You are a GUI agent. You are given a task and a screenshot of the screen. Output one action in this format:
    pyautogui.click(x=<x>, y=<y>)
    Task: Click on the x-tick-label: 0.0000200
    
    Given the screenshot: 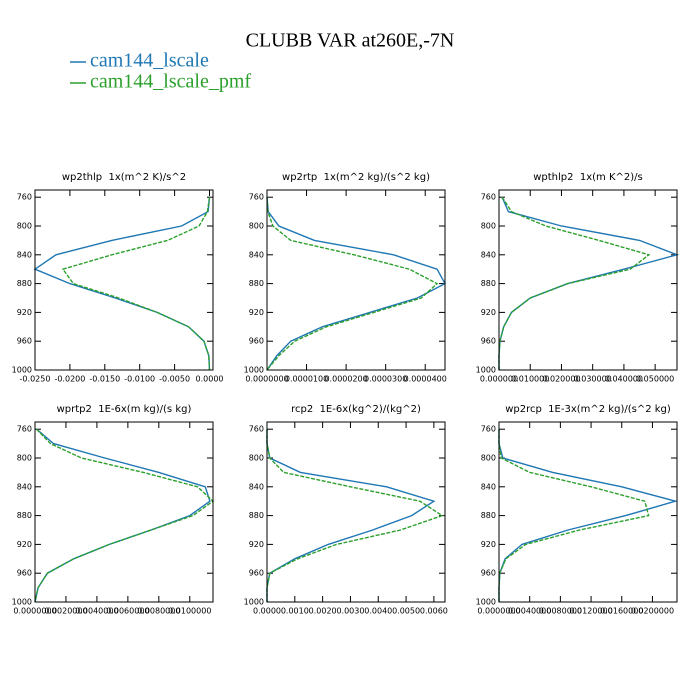 What is the action you would take?
    pyautogui.click(x=345, y=379)
    